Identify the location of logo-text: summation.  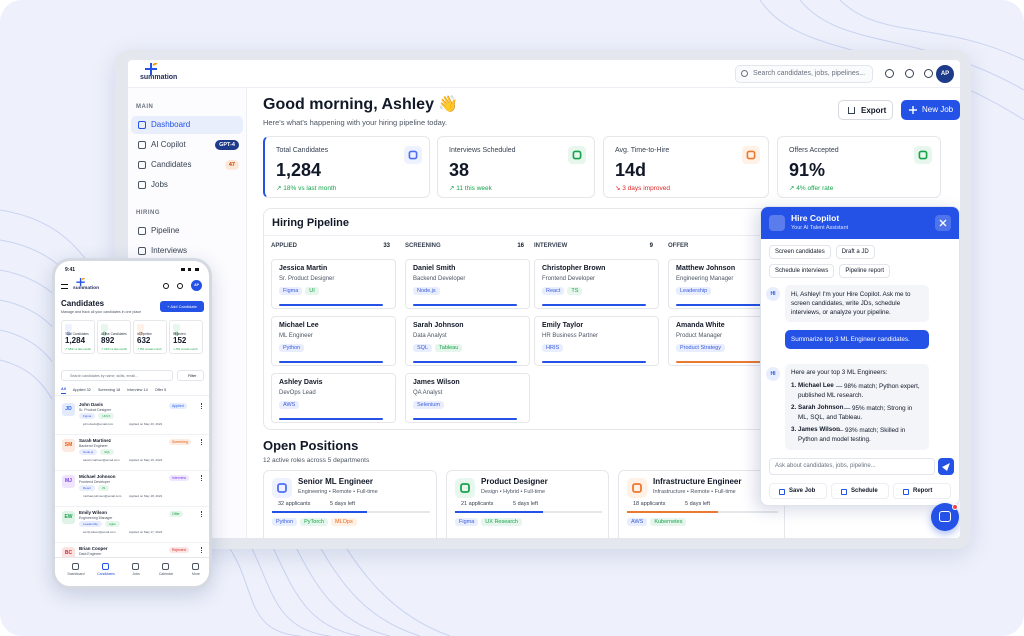
(86, 288).